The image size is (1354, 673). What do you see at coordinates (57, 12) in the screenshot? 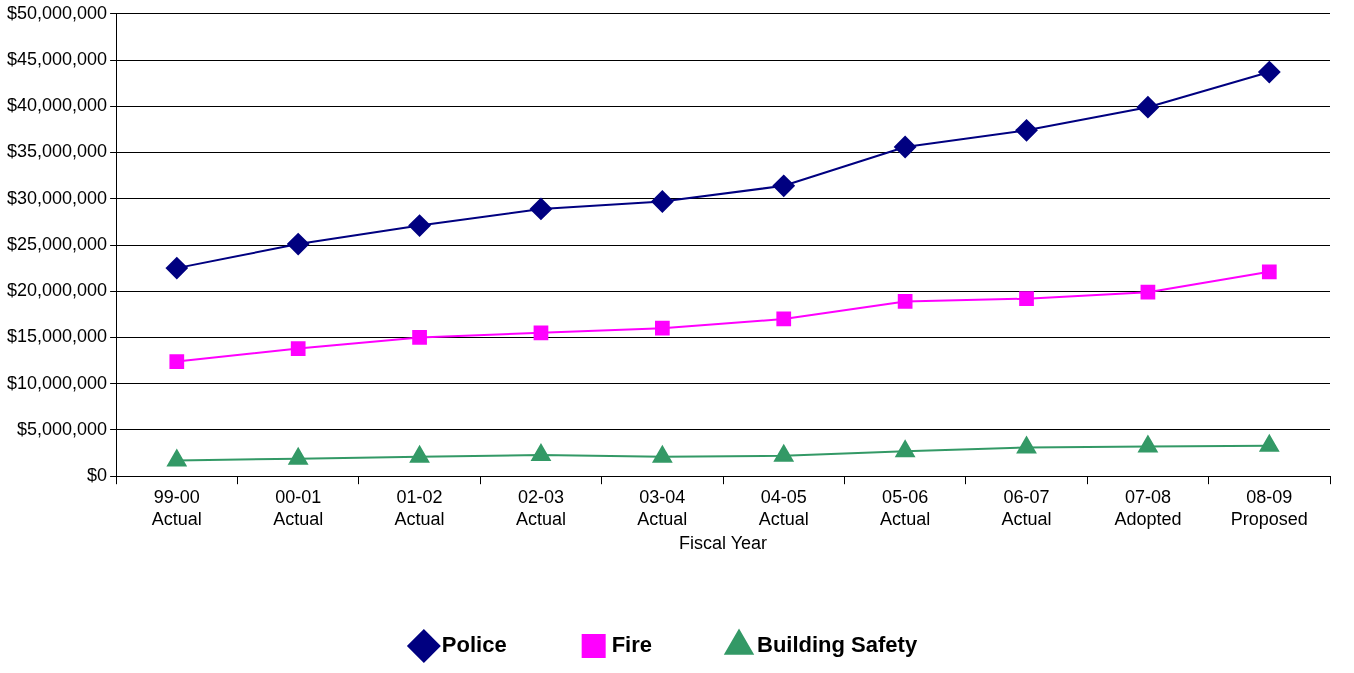
I see `y-tick-label: $50,000,000` at bounding box center [57, 12].